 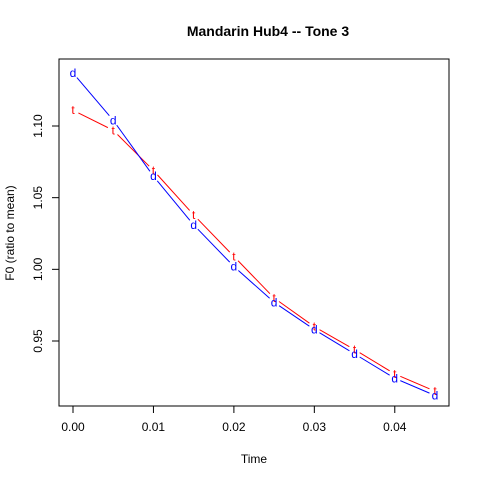 I want to click on x-tick-label: 0.02, so click(x=234, y=427).